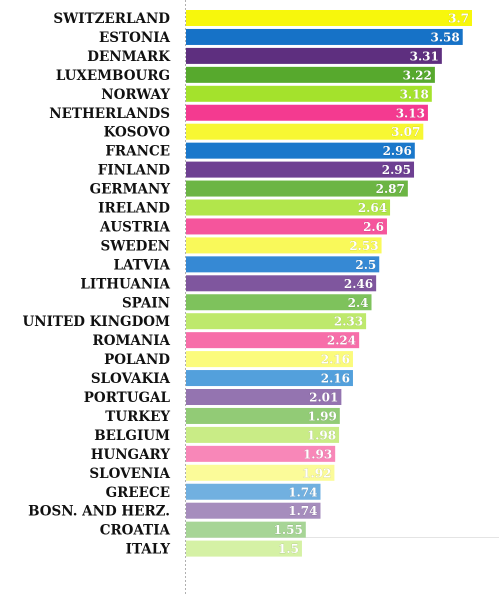 Image resolution: width=499 pixels, height=596 pixels. What do you see at coordinates (321, 435) in the screenshot?
I see `value-label: 1.98` at bounding box center [321, 435].